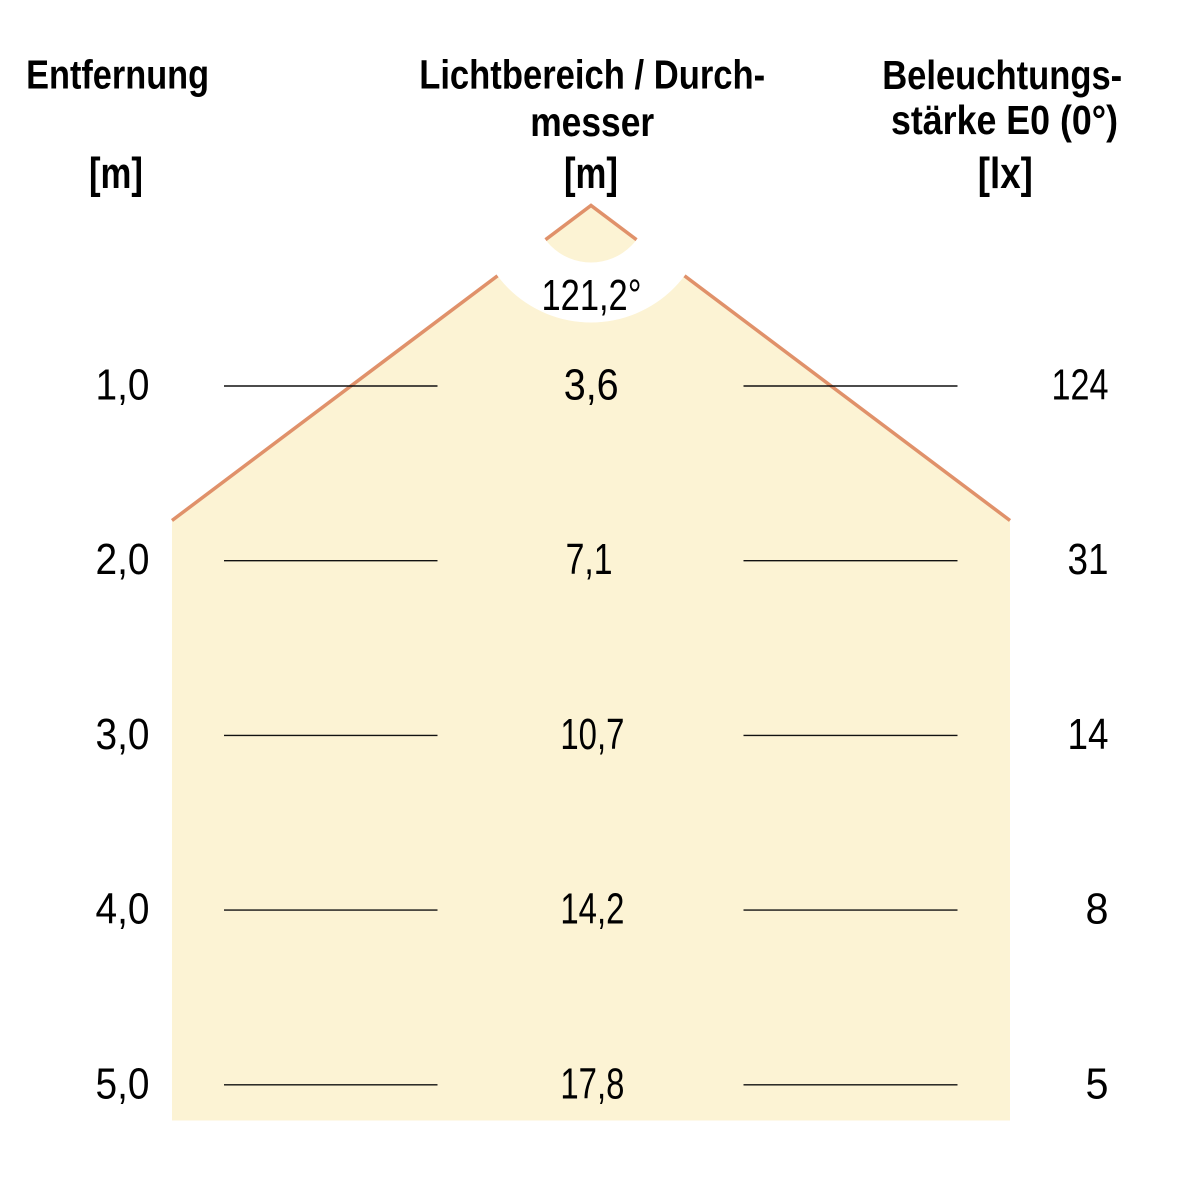 This screenshot has height=1182, width=1182. What do you see at coordinates (1088, 560) in the screenshot?
I see `svg-text: 31` at bounding box center [1088, 560].